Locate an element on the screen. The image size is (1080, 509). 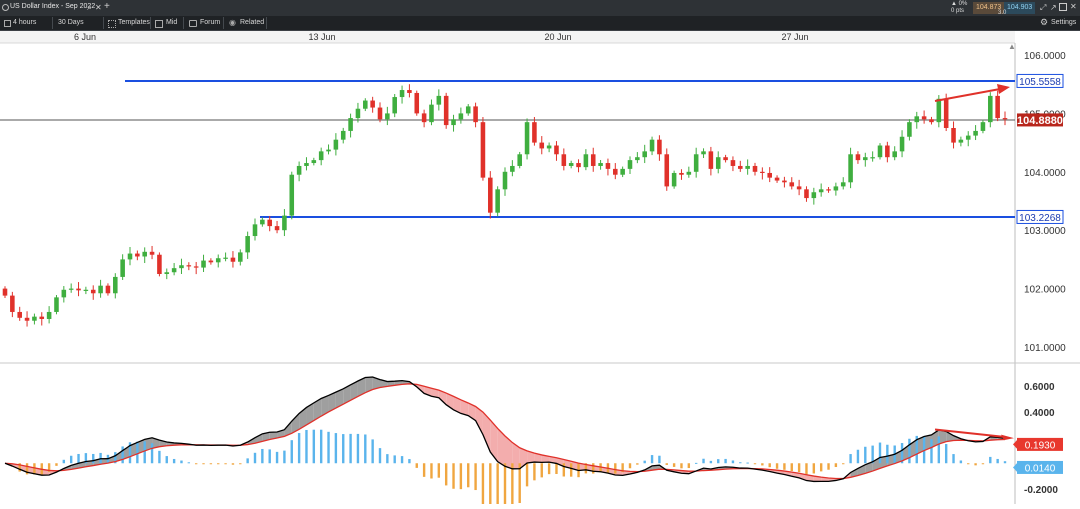
timeframe-selector: 4 hours is located at coordinates (24, 23).